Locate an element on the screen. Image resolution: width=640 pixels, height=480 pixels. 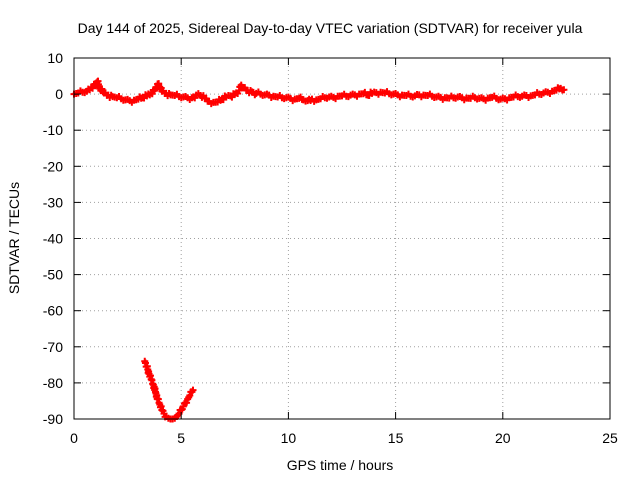
y-tick-label: -20 is located at coordinates (53, 166).